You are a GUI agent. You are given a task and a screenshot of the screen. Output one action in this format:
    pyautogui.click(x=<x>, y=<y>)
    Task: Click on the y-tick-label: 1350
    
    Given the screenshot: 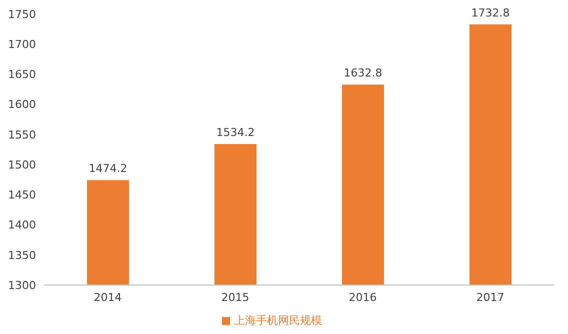 What is the action you would take?
    pyautogui.click(x=22, y=255)
    